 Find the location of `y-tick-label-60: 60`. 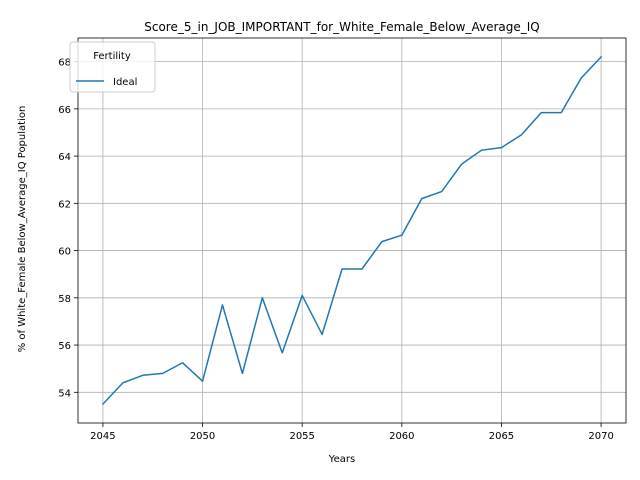

y-tick-label-60: 60 is located at coordinates (64, 252).